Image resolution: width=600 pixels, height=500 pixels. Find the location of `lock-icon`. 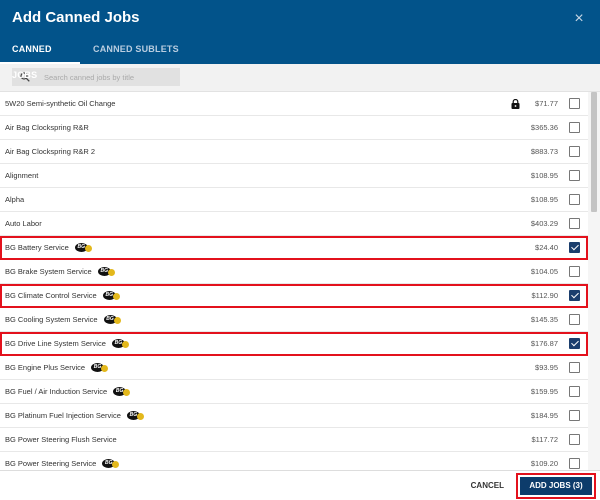

lock-icon is located at coordinates (515, 104).